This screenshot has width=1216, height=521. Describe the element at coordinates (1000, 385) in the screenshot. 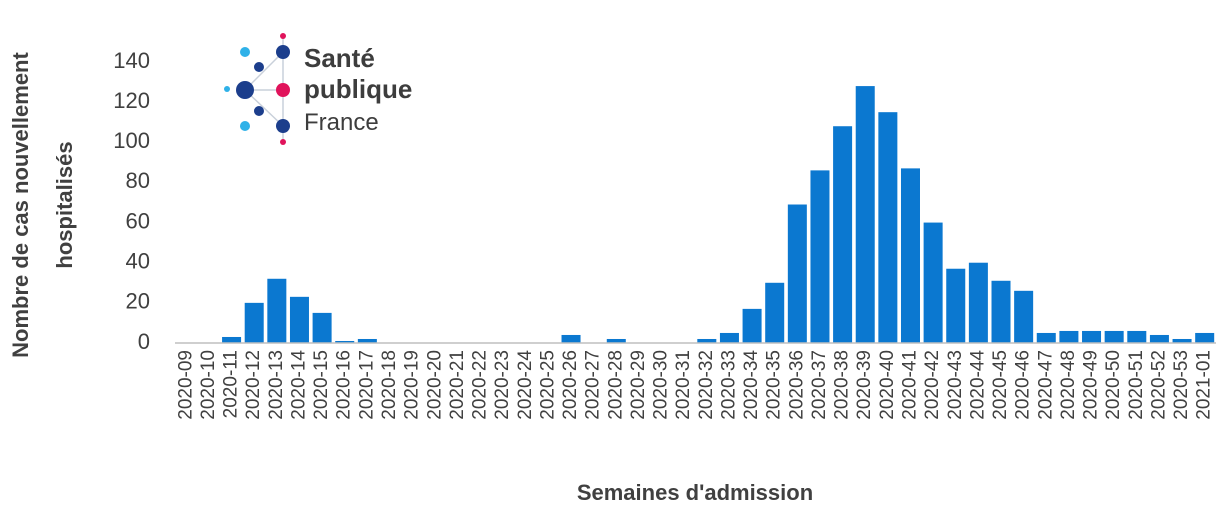

I see `x-tick-label: 2020-45` at that location.